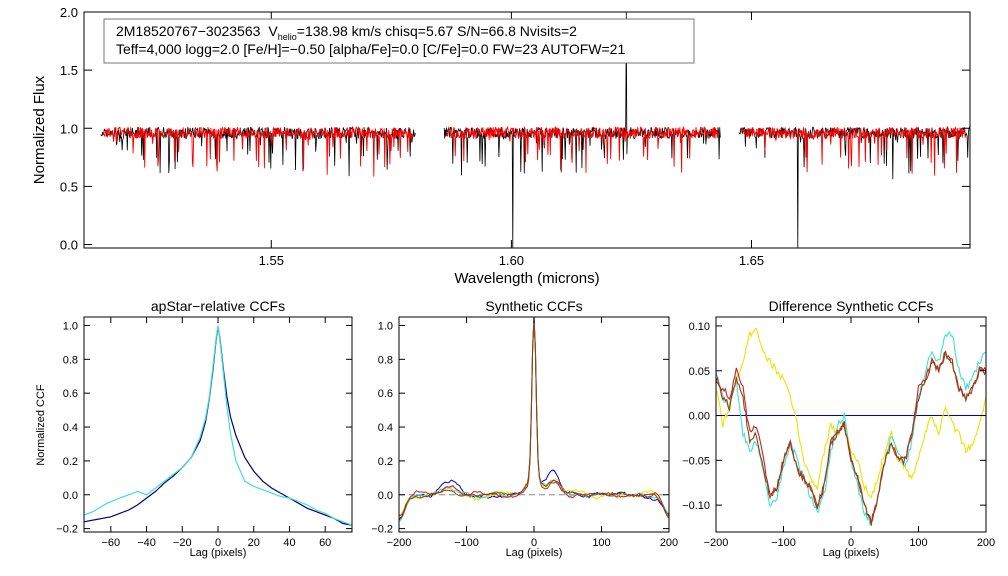  I want to click on vhelio-subscript: helio, so click(287, 37).